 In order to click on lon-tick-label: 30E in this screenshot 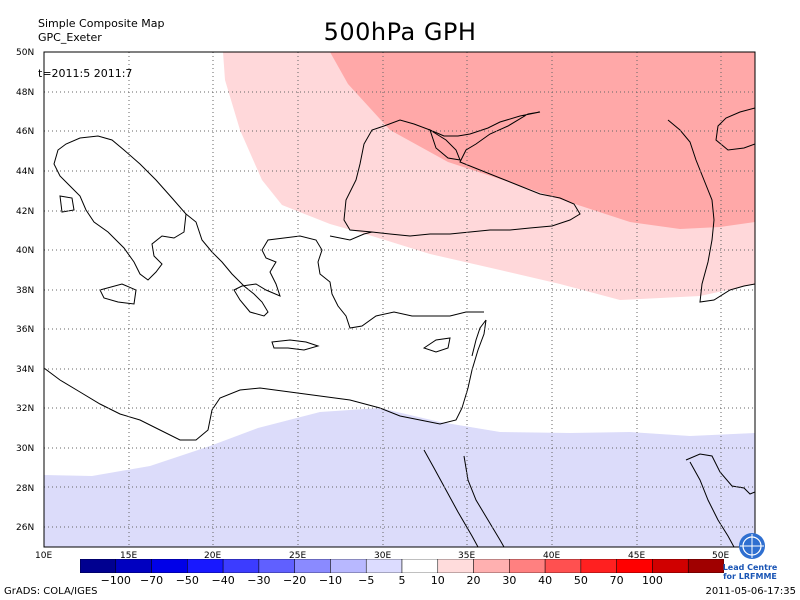, I will do `click(382, 556)`.